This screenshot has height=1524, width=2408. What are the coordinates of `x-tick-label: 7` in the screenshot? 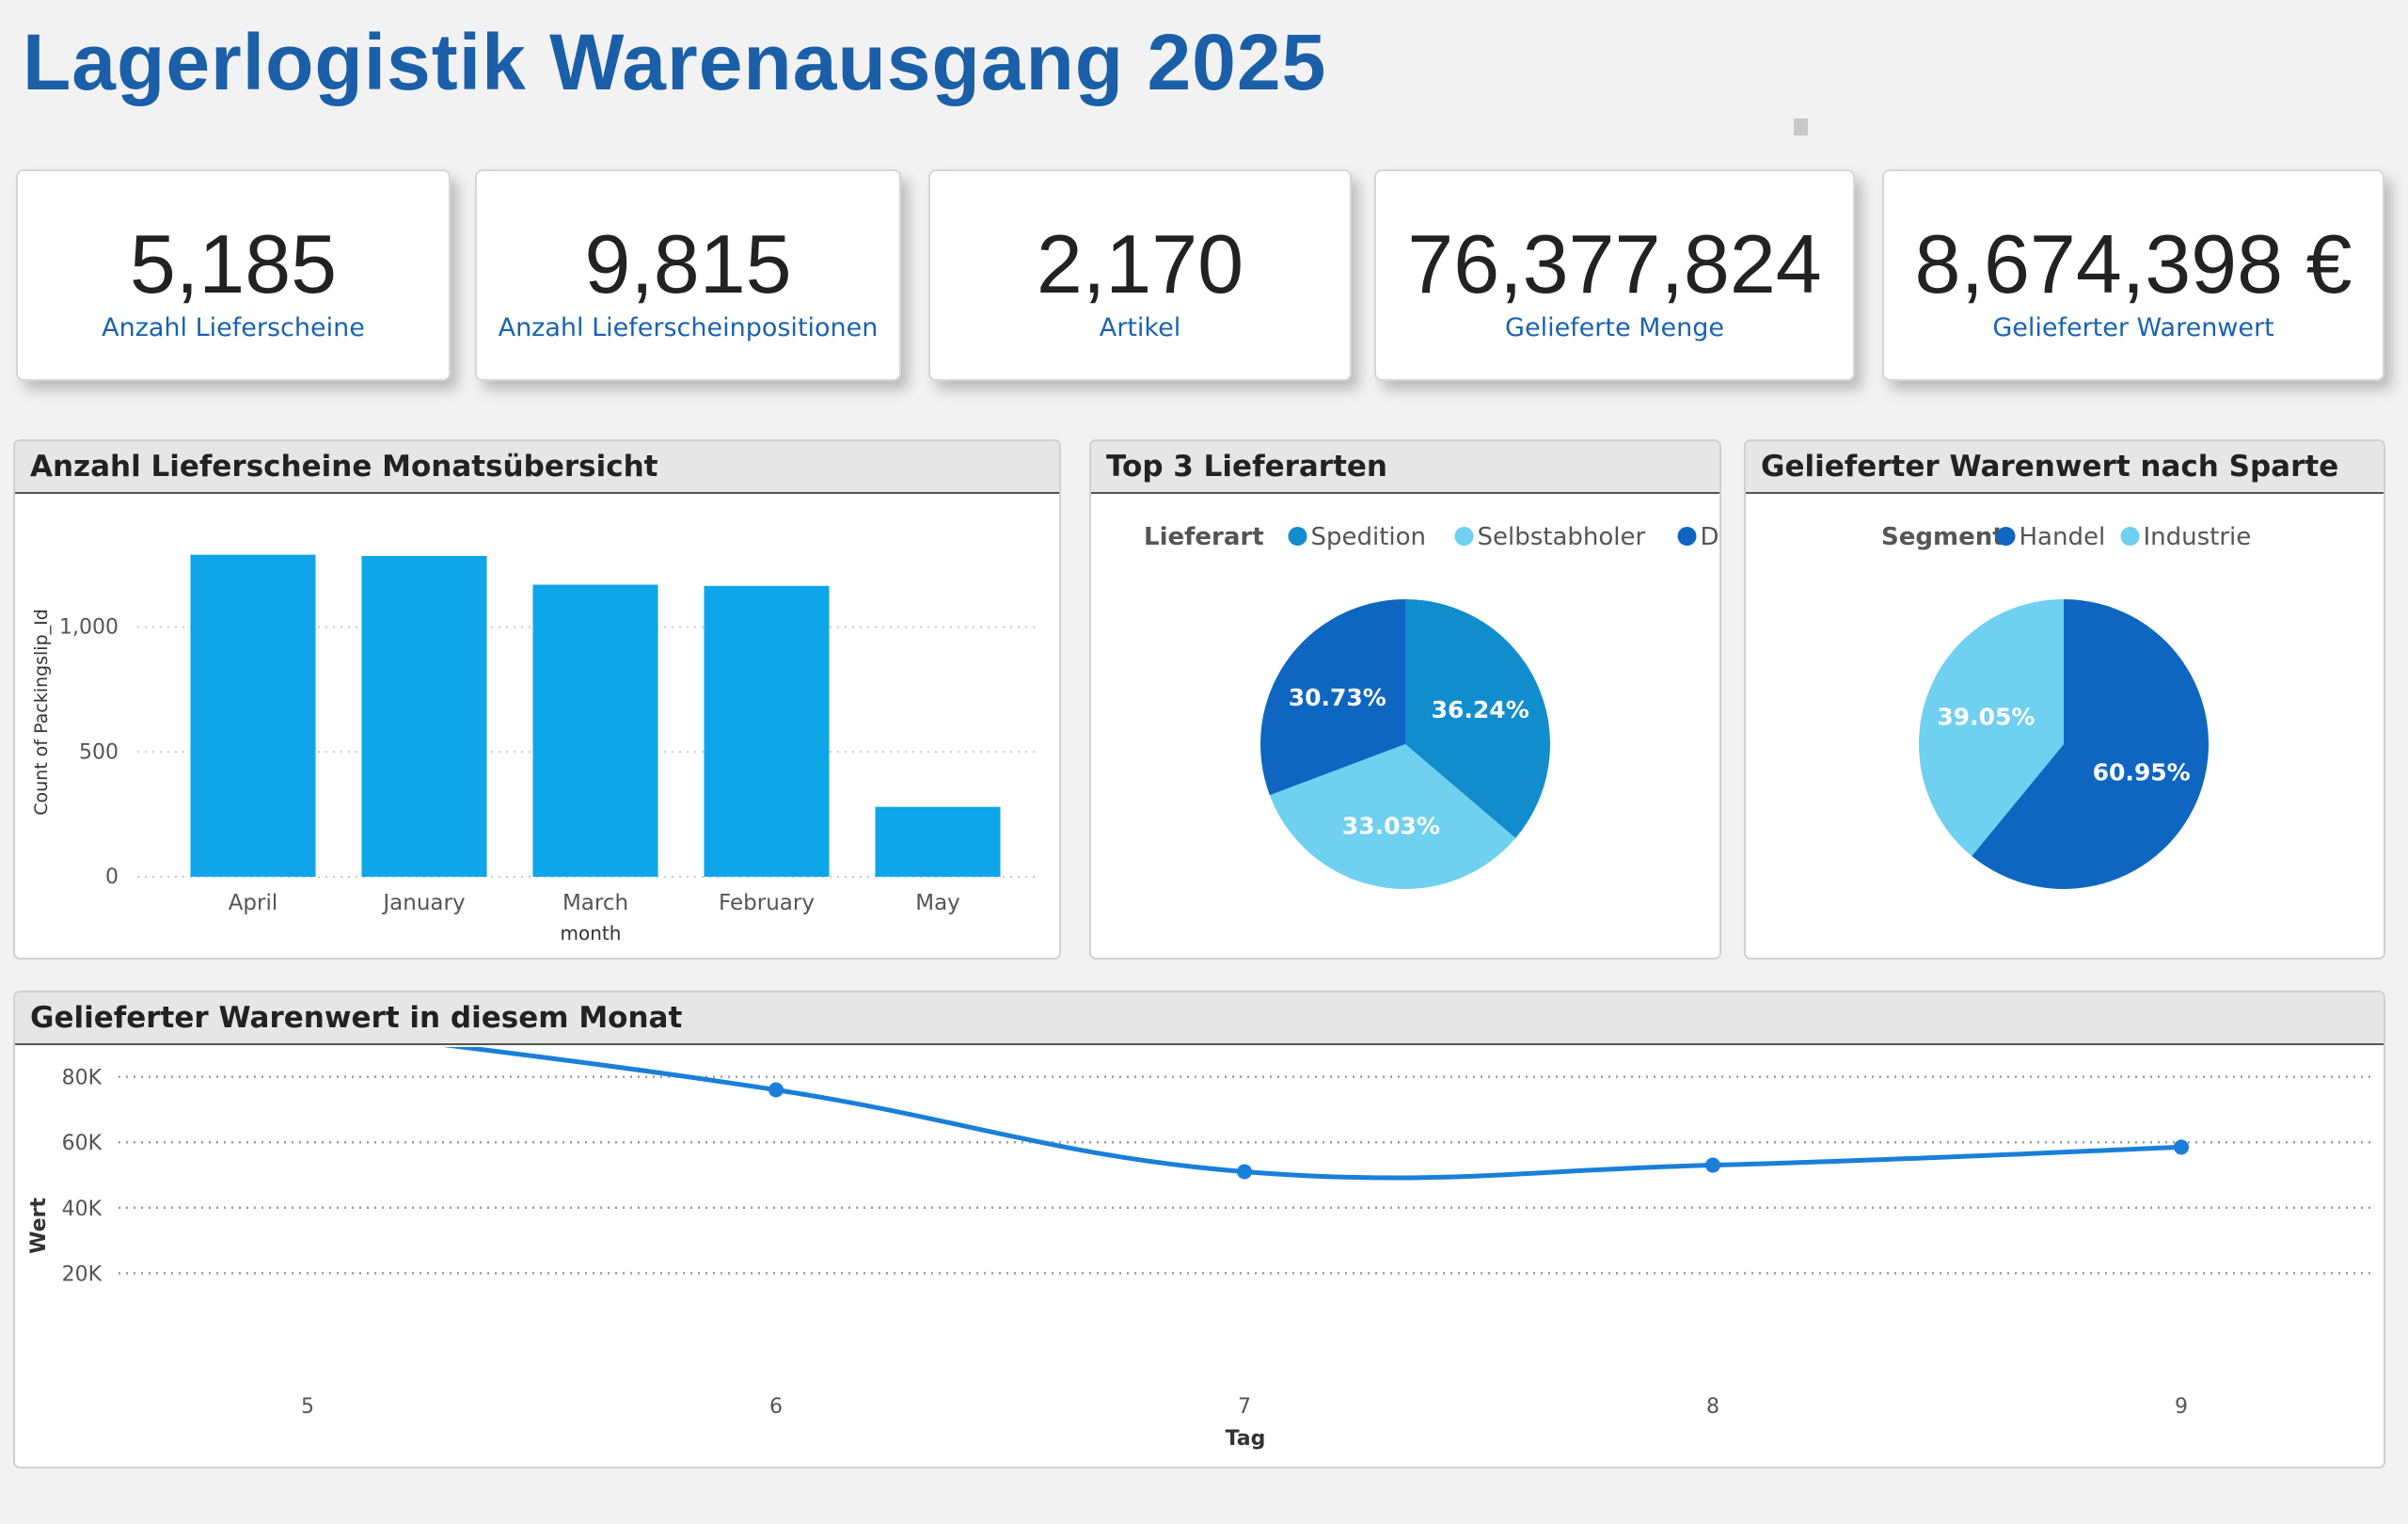 It's located at (1244, 1407).